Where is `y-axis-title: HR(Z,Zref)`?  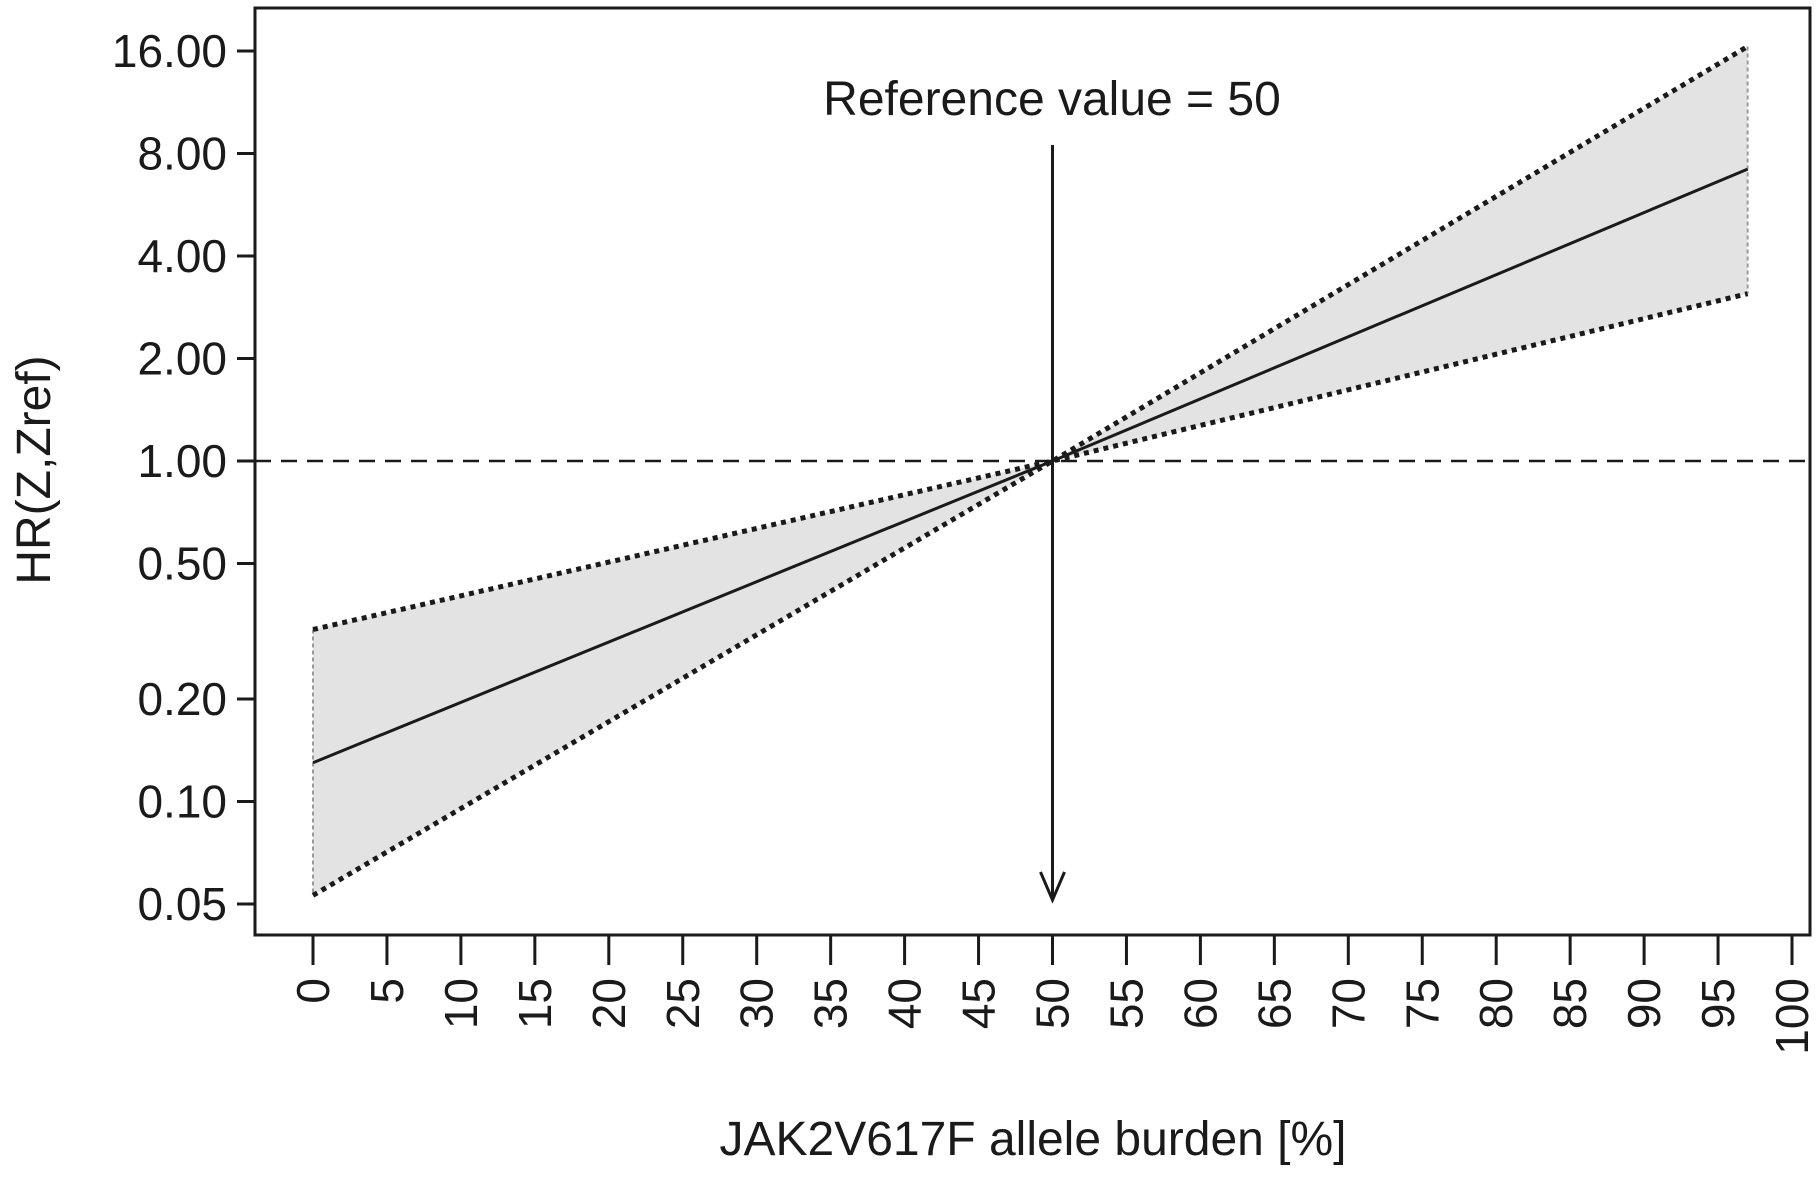 y-axis-title: HR(Z,Zref) is located at coordinates (34, 469).